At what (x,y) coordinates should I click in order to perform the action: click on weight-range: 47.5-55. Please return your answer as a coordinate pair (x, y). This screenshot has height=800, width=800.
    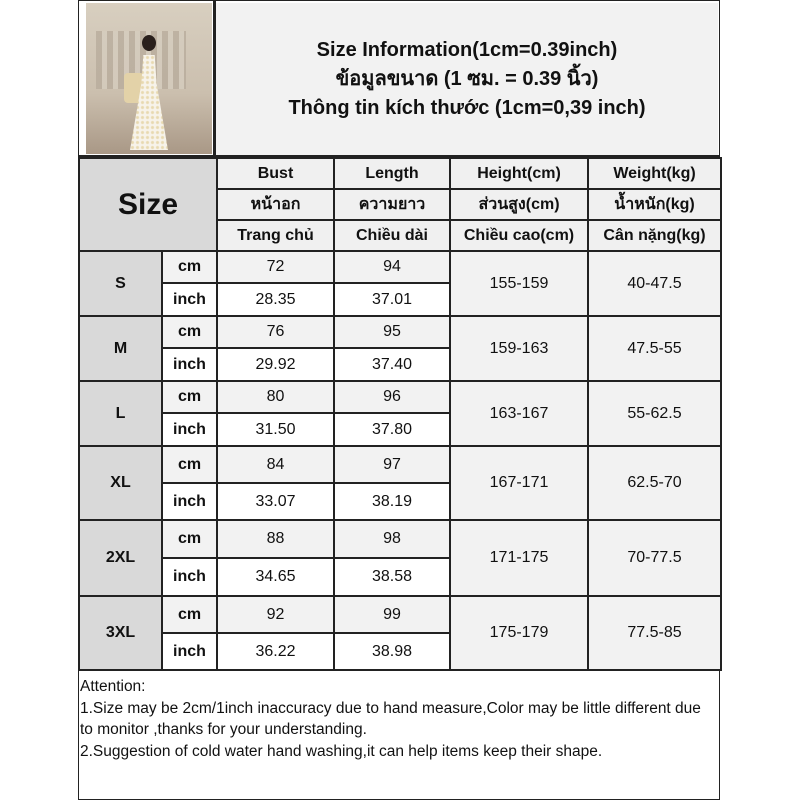
    Looking at the image, I should click on (654, 348).